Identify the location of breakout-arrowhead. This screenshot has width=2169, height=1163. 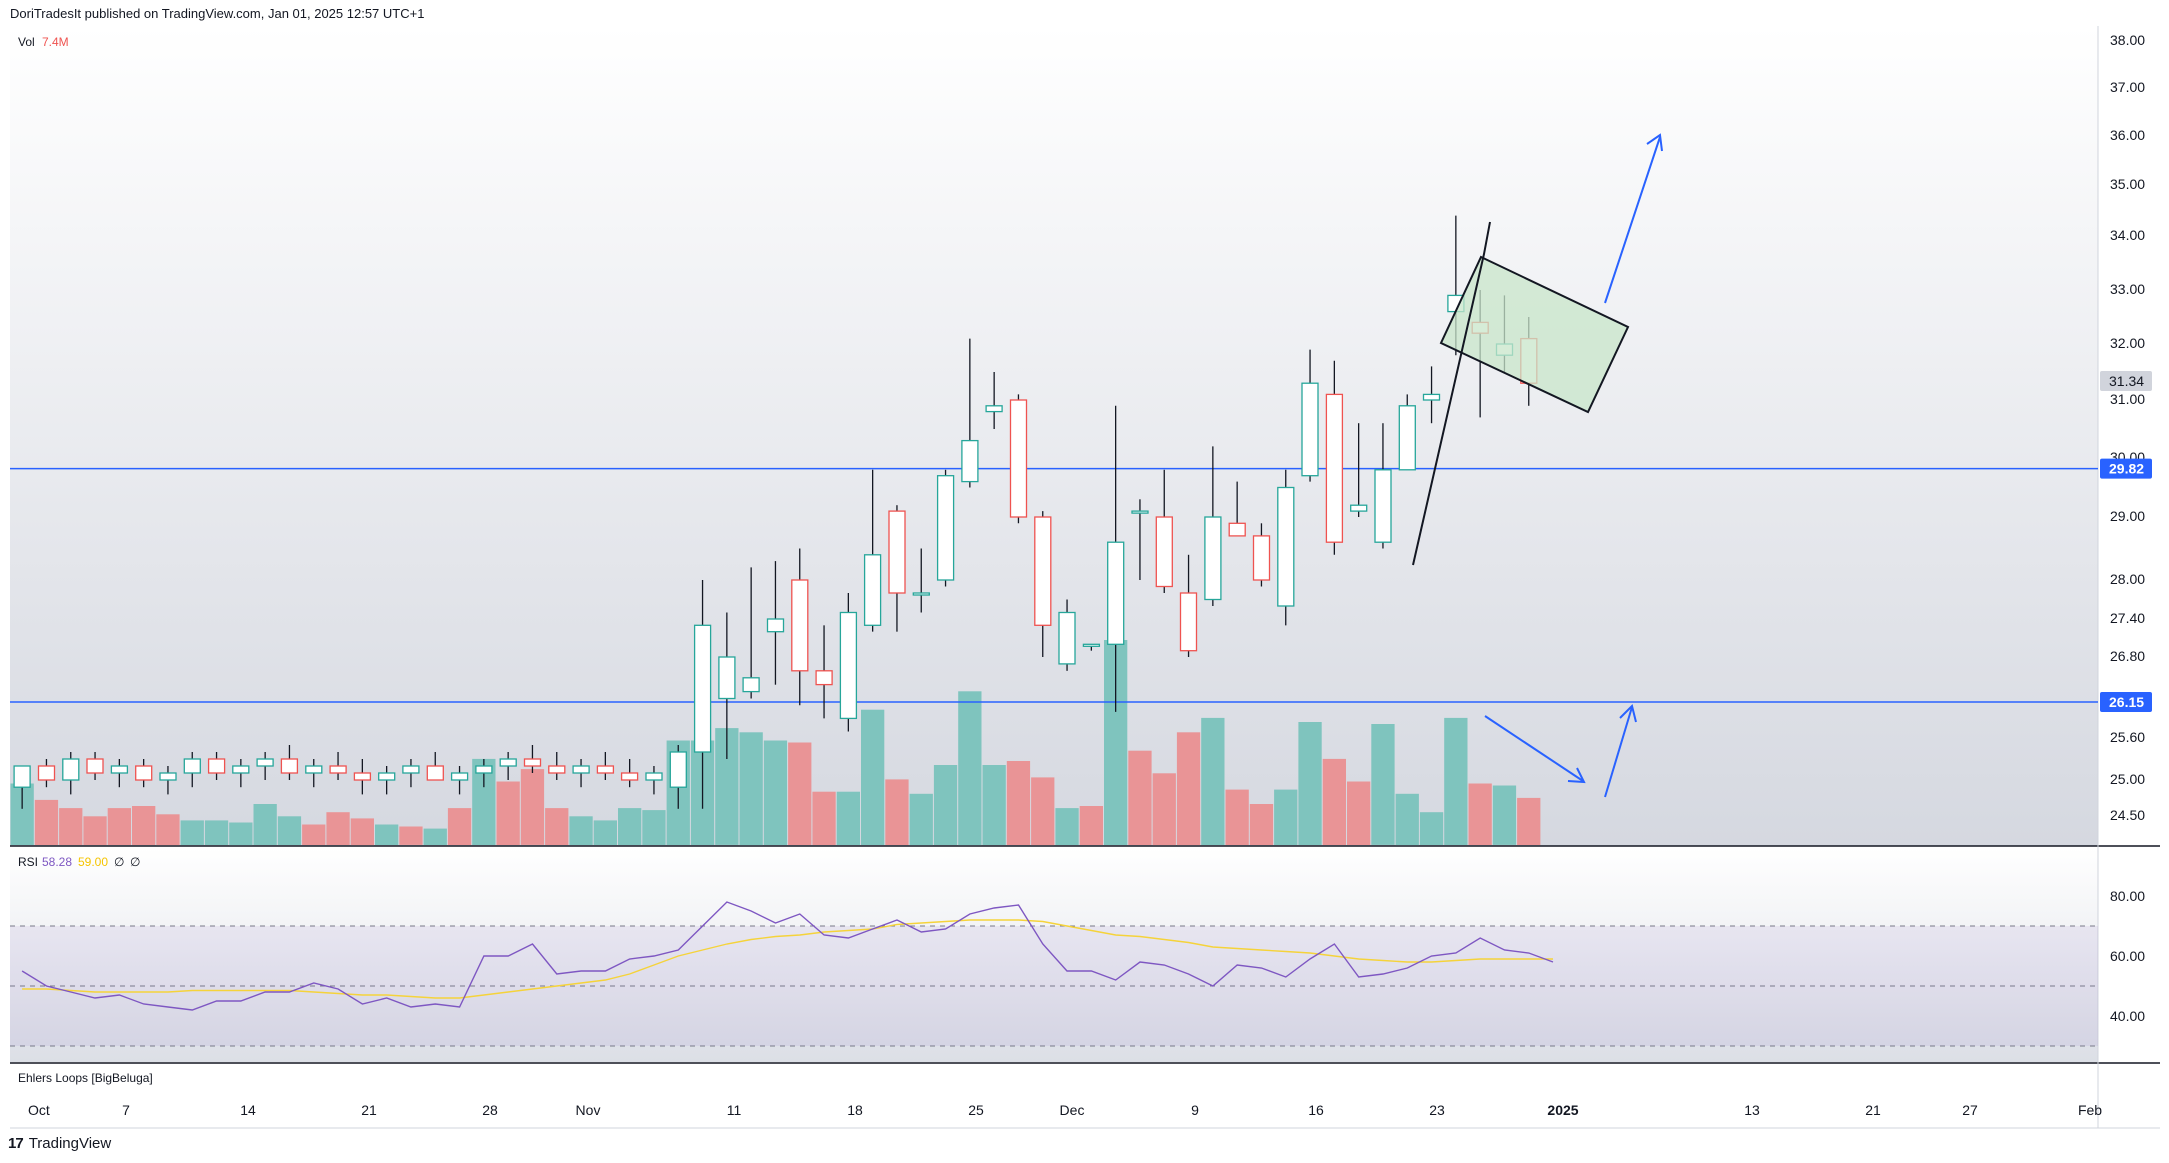
(1654, 142).